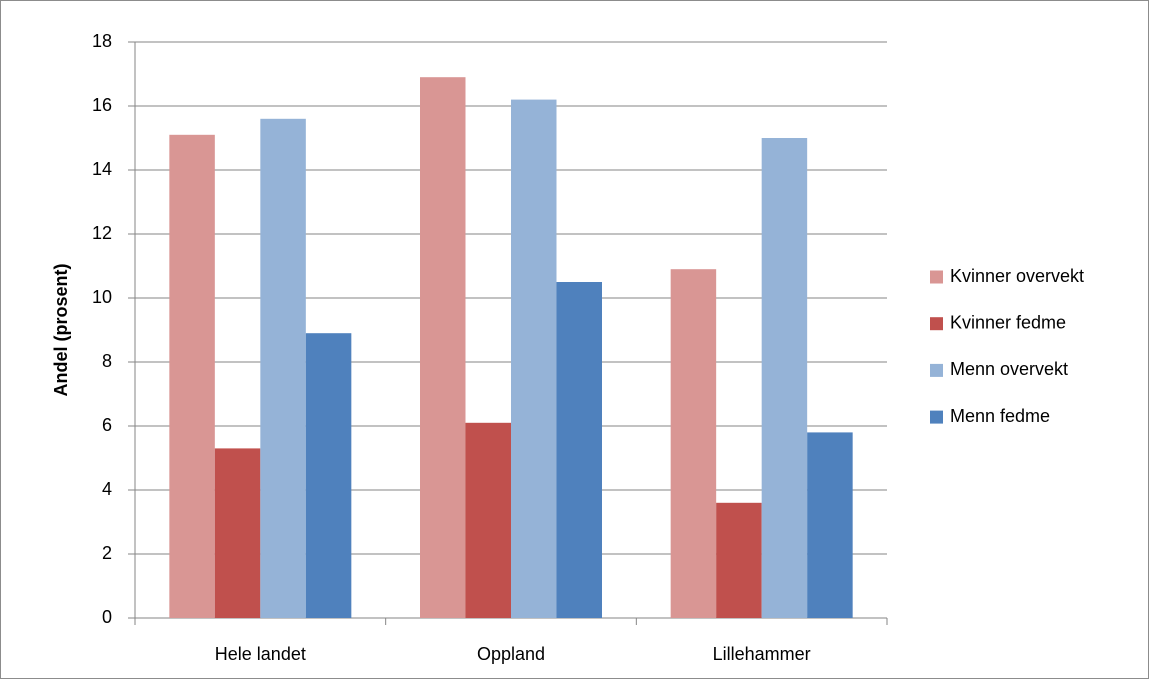 The image size is (1149, 679). Describe the element at coordinates (102, 233) in the screenshot. I see `y-tick-label: 12` at that location.